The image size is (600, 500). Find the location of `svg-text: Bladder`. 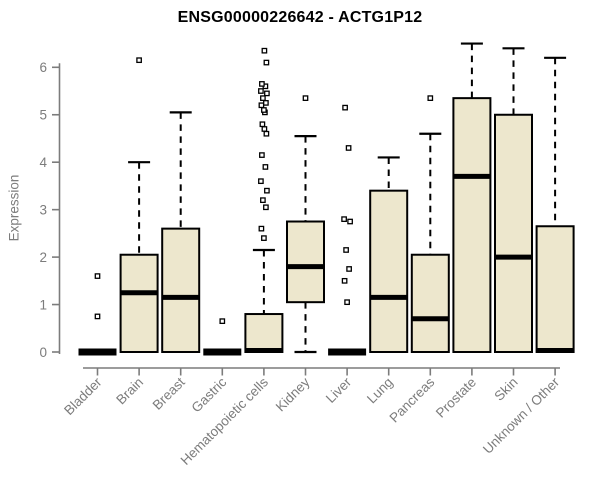

svg-text: Bladder is located at coordinates (83, 396).